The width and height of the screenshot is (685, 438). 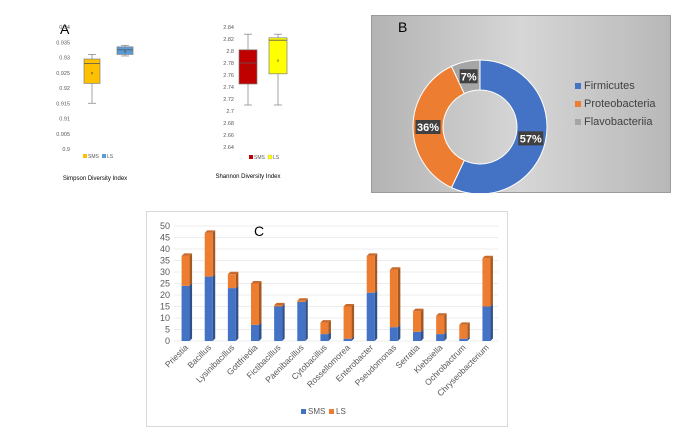 I want to click on genus-bars, so click(x=337, y=285).